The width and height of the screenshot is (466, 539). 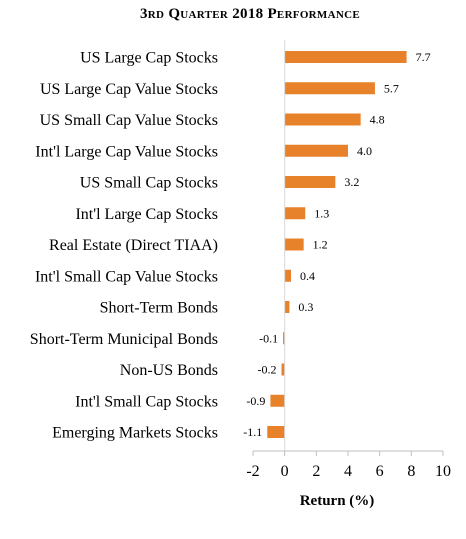 What do you see at coordinates (337, 501) in the screenshot?
I see `x-axis-title: Return (%)` at bounding box center [337, 501].